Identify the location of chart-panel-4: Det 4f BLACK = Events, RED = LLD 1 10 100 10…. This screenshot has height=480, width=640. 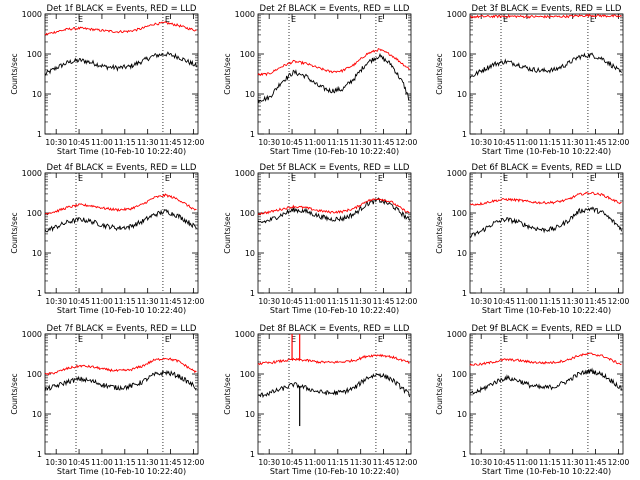
(107, 239).